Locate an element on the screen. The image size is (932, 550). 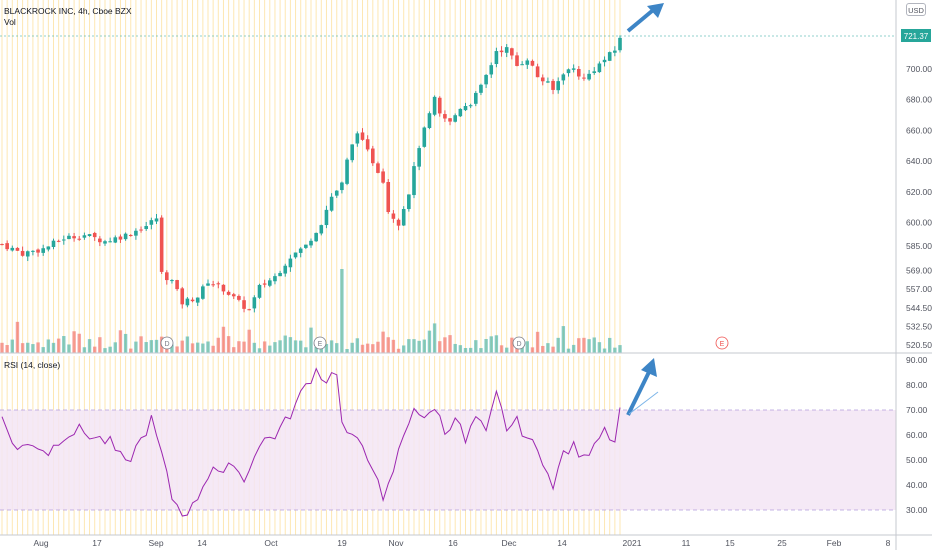
time-tick-label: Dec is located at coordinates (509, 543).